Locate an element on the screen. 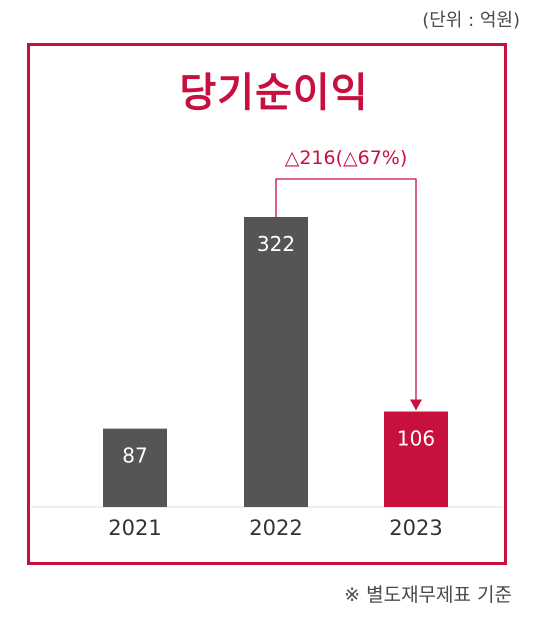 Image resolution: width=548 pixels, height=641 pixels. data-label-2022: 322 is located at coordinates (276, 244).